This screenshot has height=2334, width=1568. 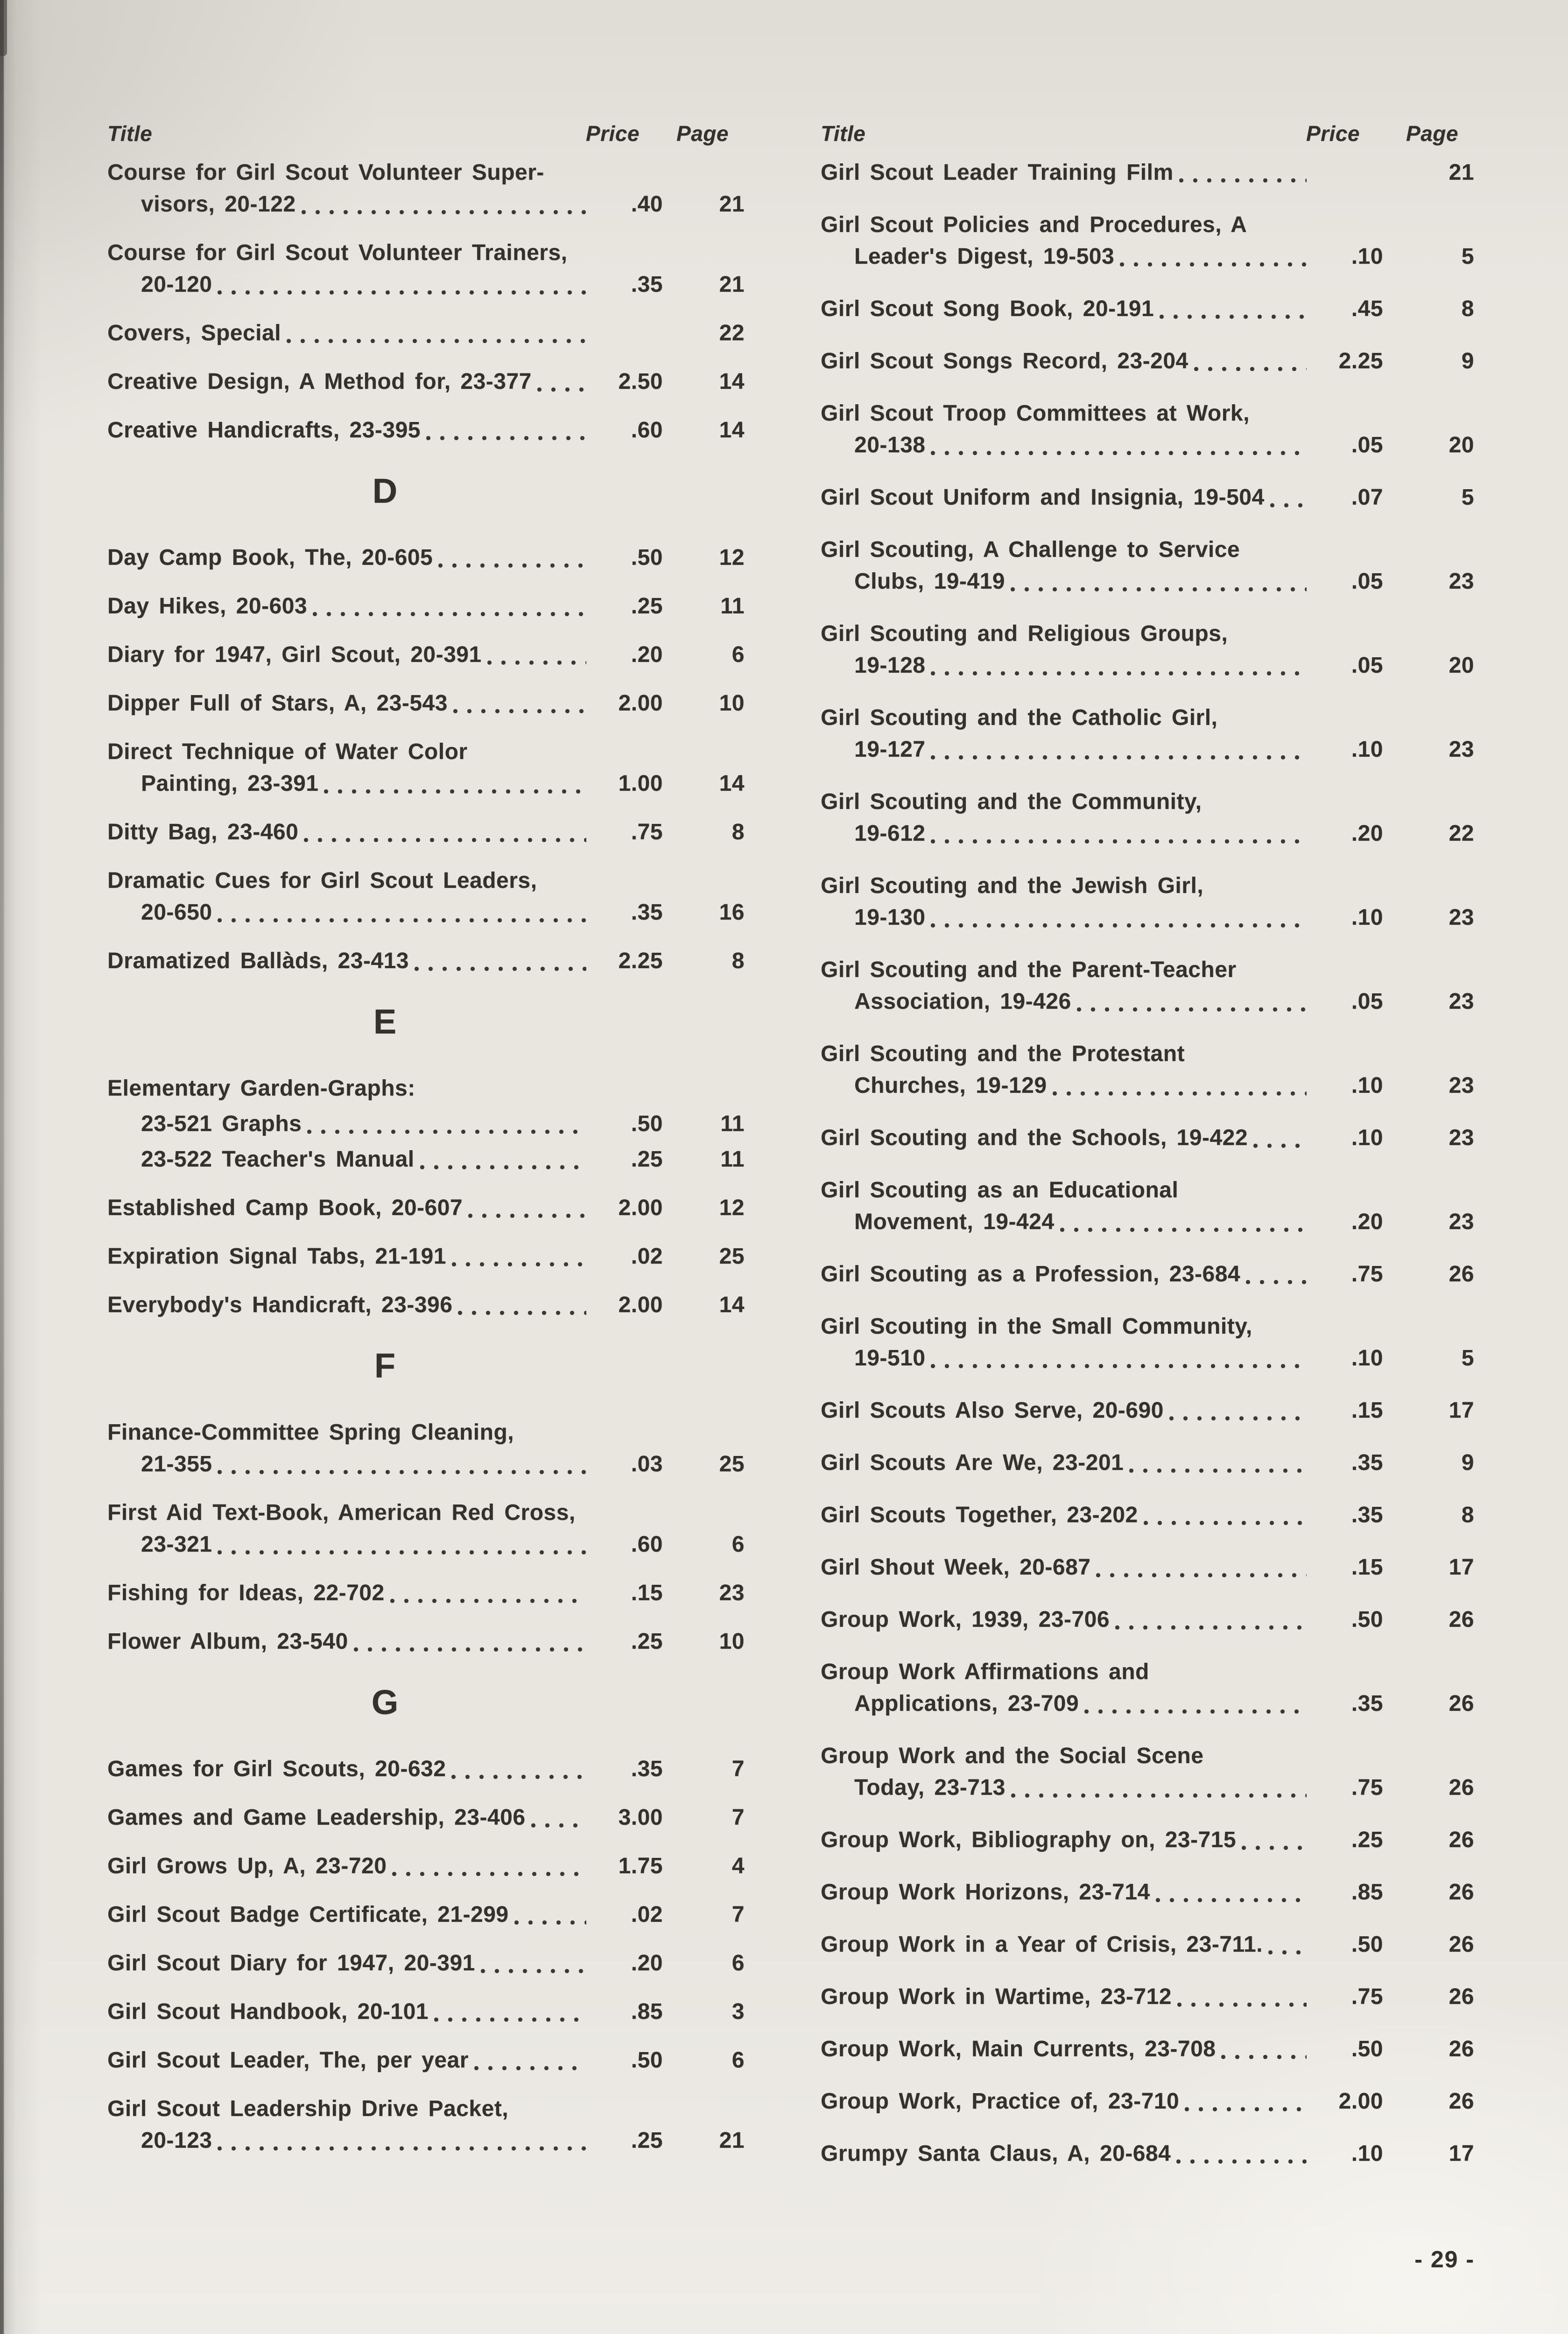 I want to click on entry-title: Creative Handicrafts, 23-395, so click(x=264, y=430).